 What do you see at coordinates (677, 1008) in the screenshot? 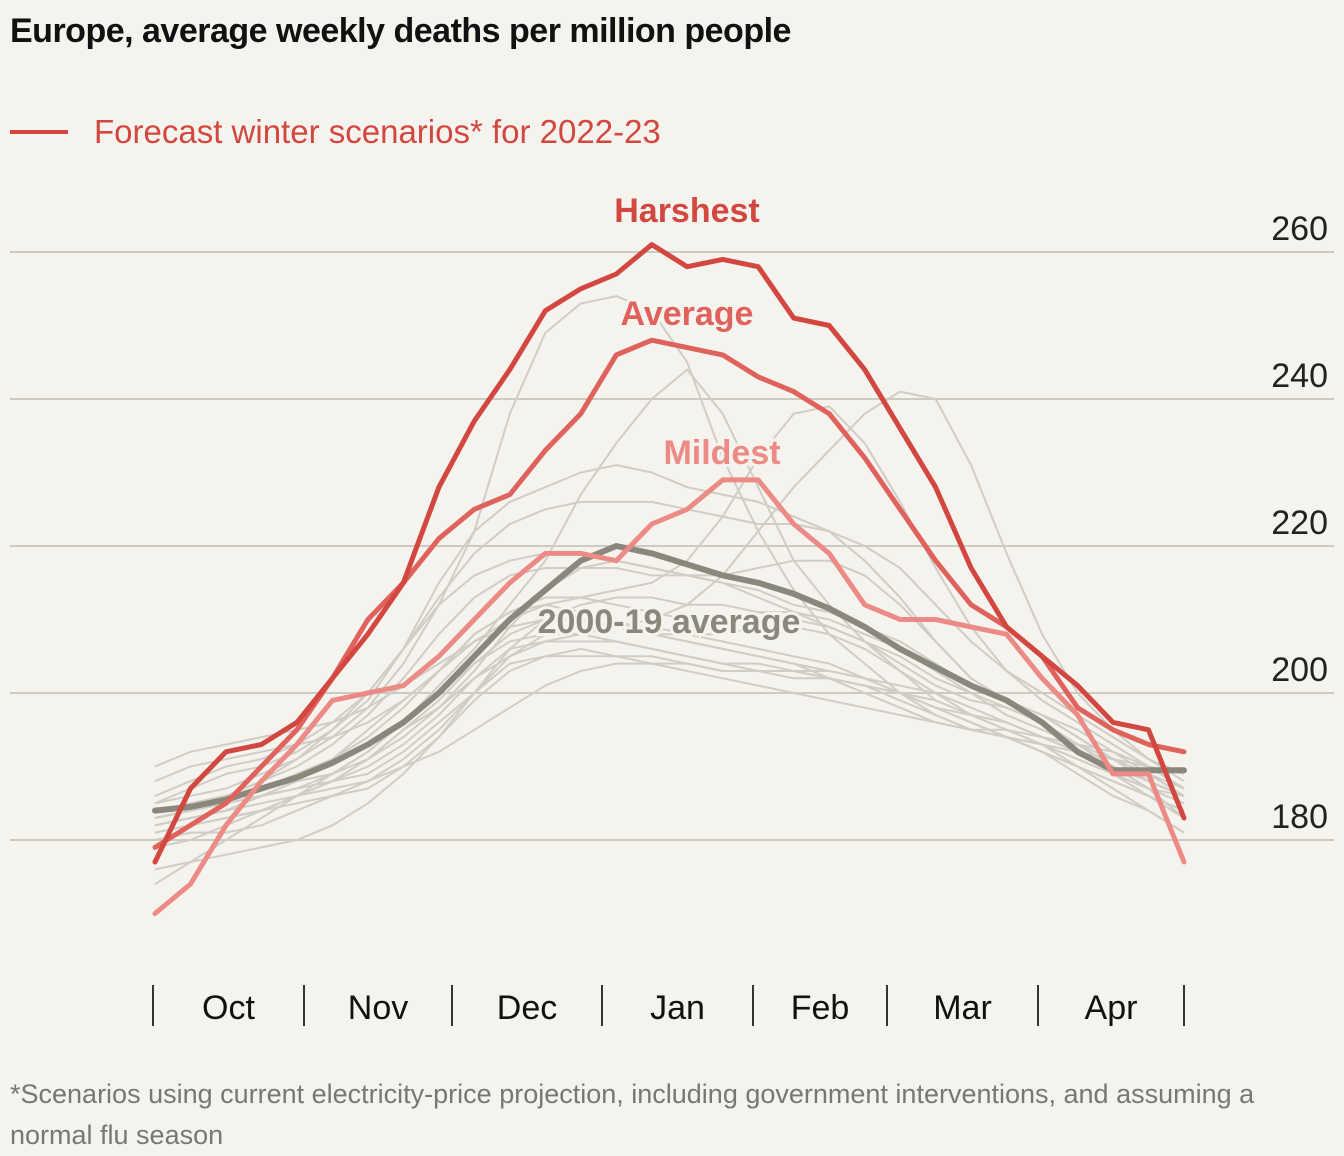
I see `x-tick-label-jan: Jan` at bounding box center [677, 1008].